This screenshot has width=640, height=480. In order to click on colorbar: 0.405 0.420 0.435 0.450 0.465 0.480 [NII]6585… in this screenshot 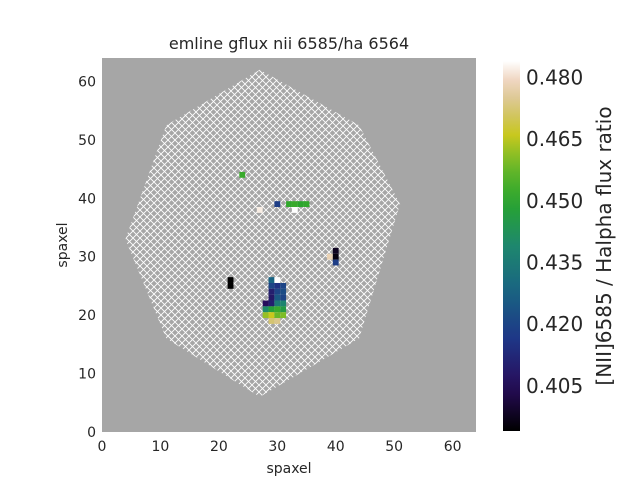, I will do `click(559, 246)`.